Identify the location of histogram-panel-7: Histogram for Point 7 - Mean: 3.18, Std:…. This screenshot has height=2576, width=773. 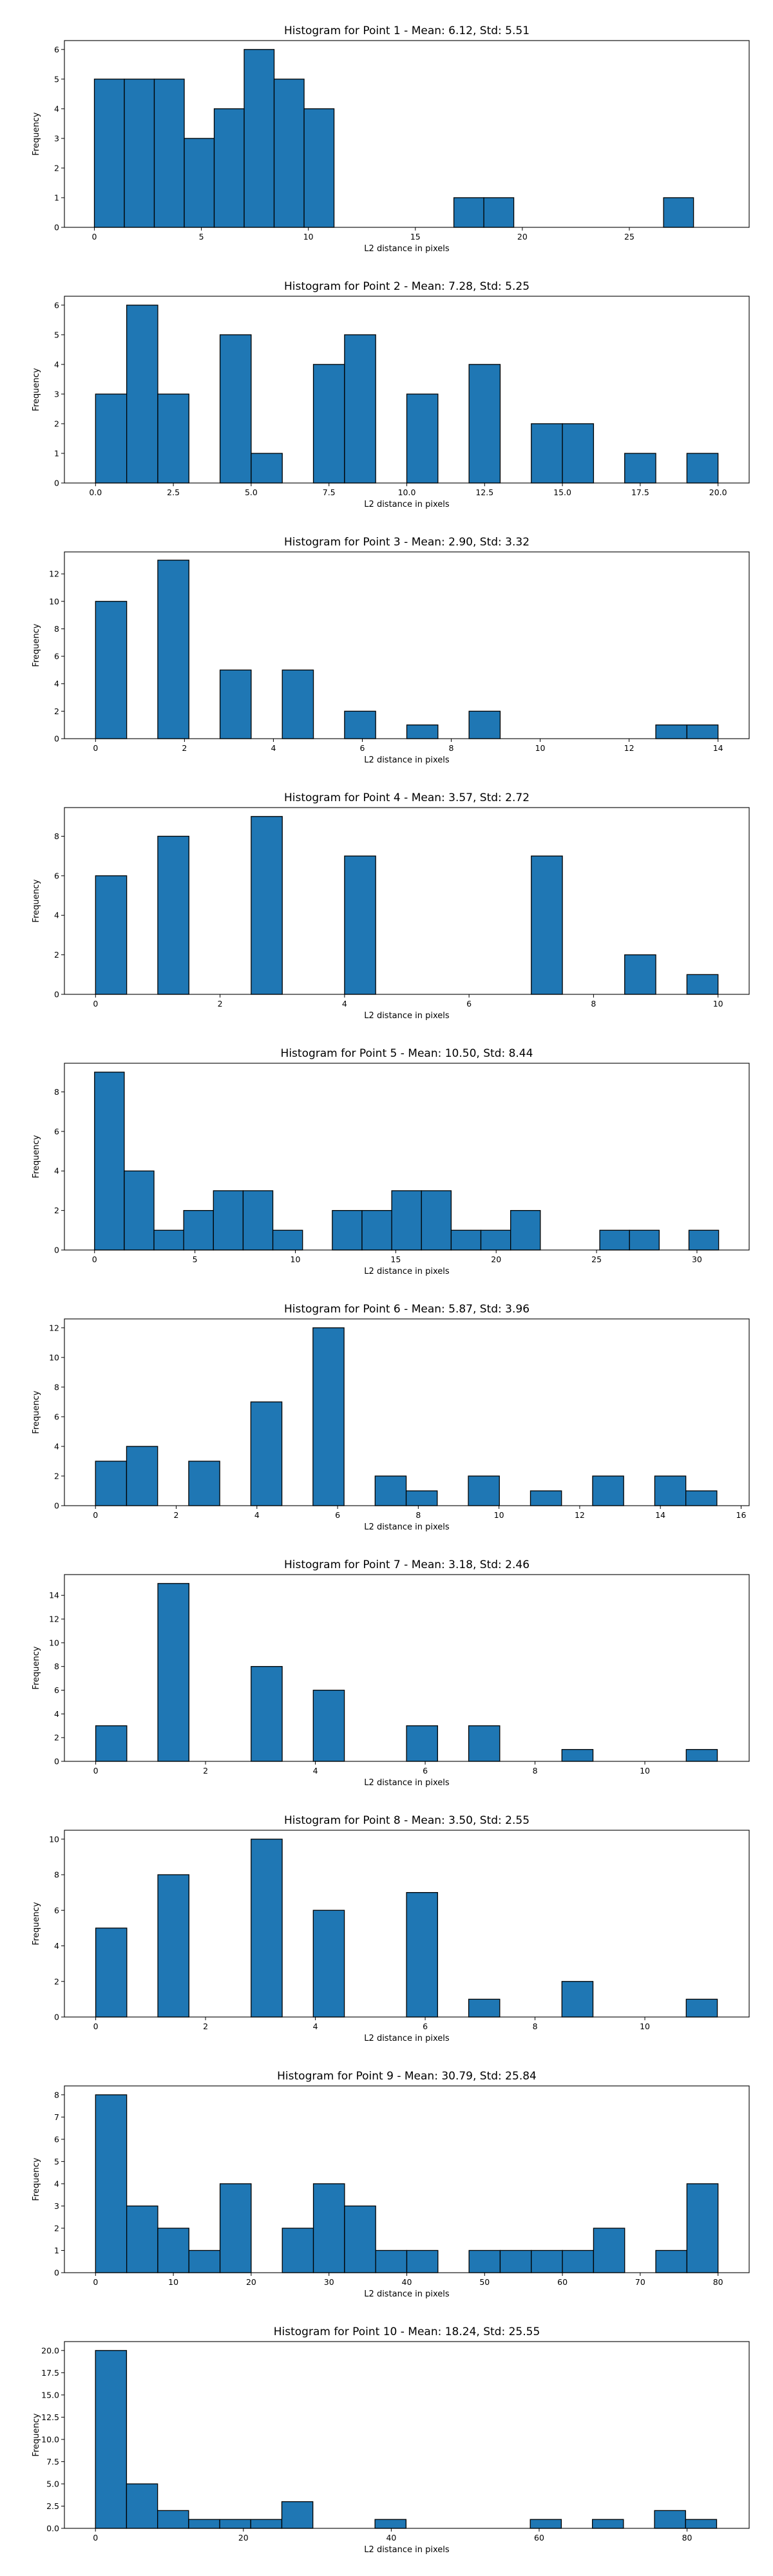
(391, 1673).